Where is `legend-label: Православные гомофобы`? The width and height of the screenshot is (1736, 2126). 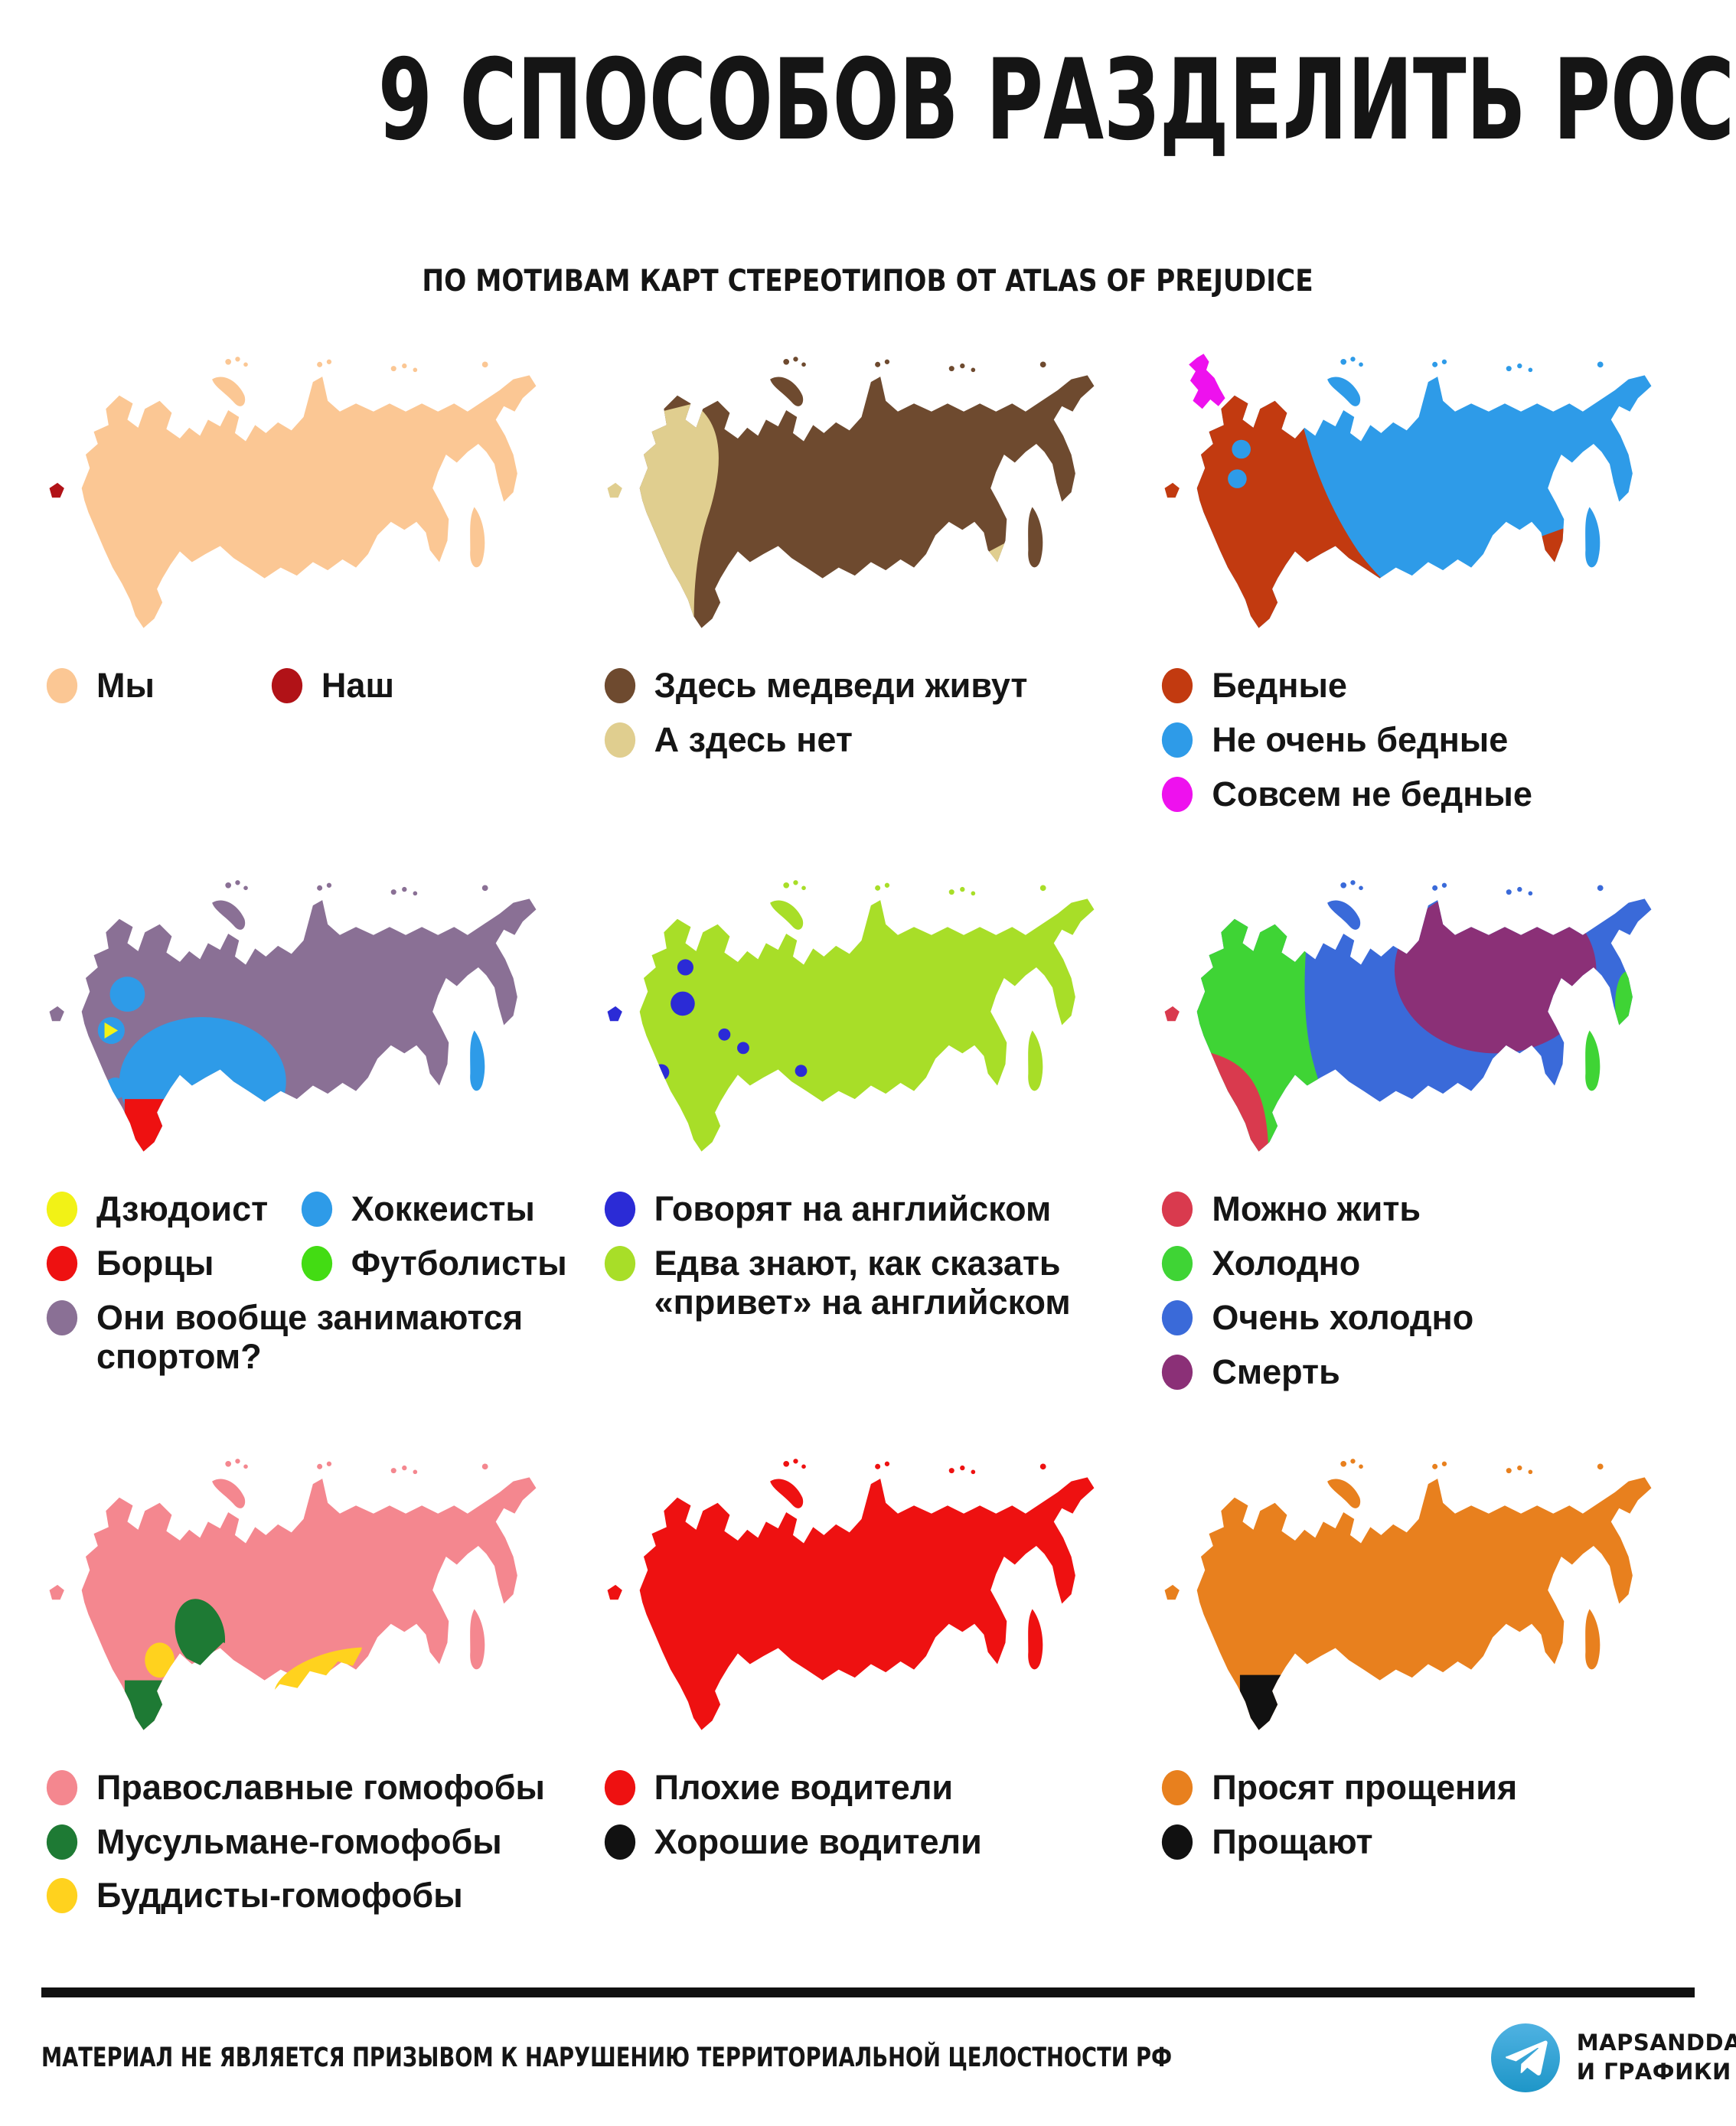
legend-label: Православные гомофобы is located at coordinates (320, 1787).